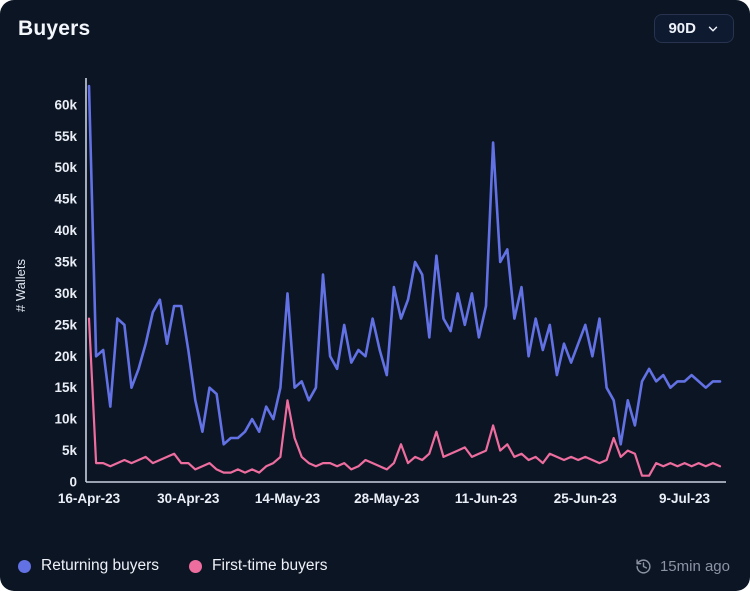  What do you see at coordinates (685, 498) in the screenshot?
I see `svg-text: 9-Jul-23` at bounding box center [685, 498].